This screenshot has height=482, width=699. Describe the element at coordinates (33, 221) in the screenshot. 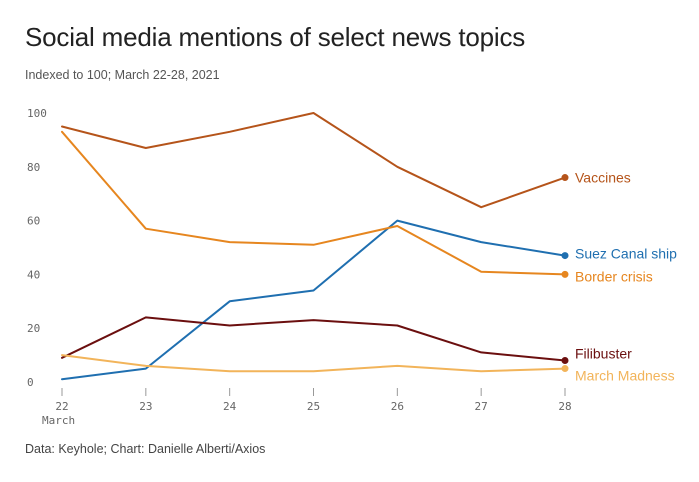

I see `y-tick-label: 60` at that location.